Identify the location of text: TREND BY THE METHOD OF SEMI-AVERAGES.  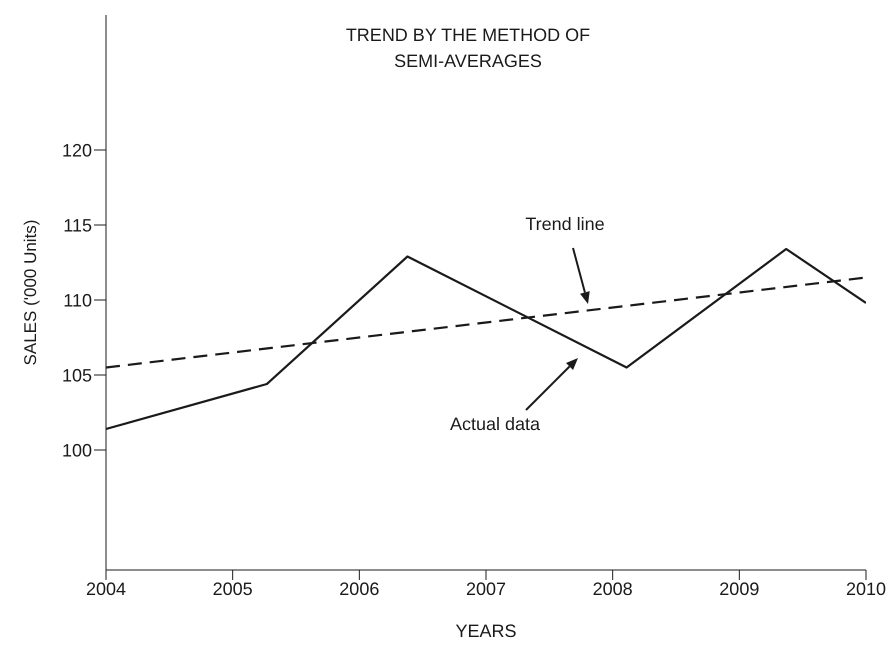
(468, 48).